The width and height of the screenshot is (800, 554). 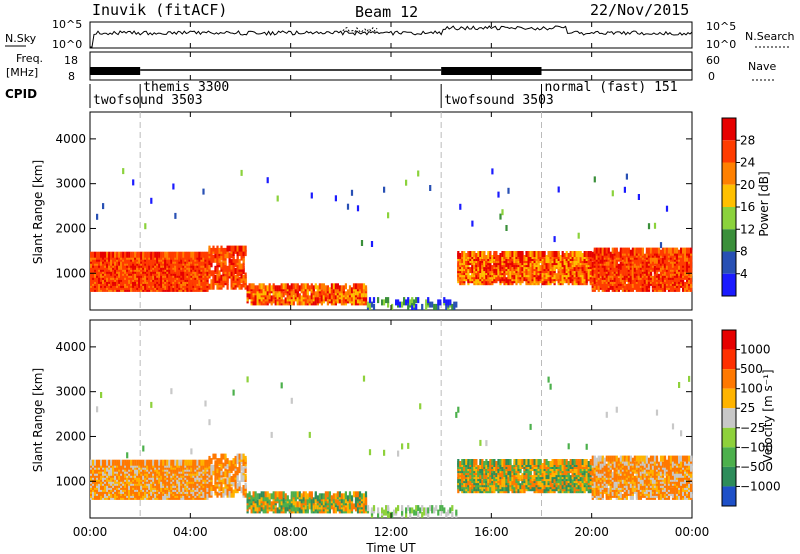 I want to click on ytick-label: 3000, so click(x=70, y=184).